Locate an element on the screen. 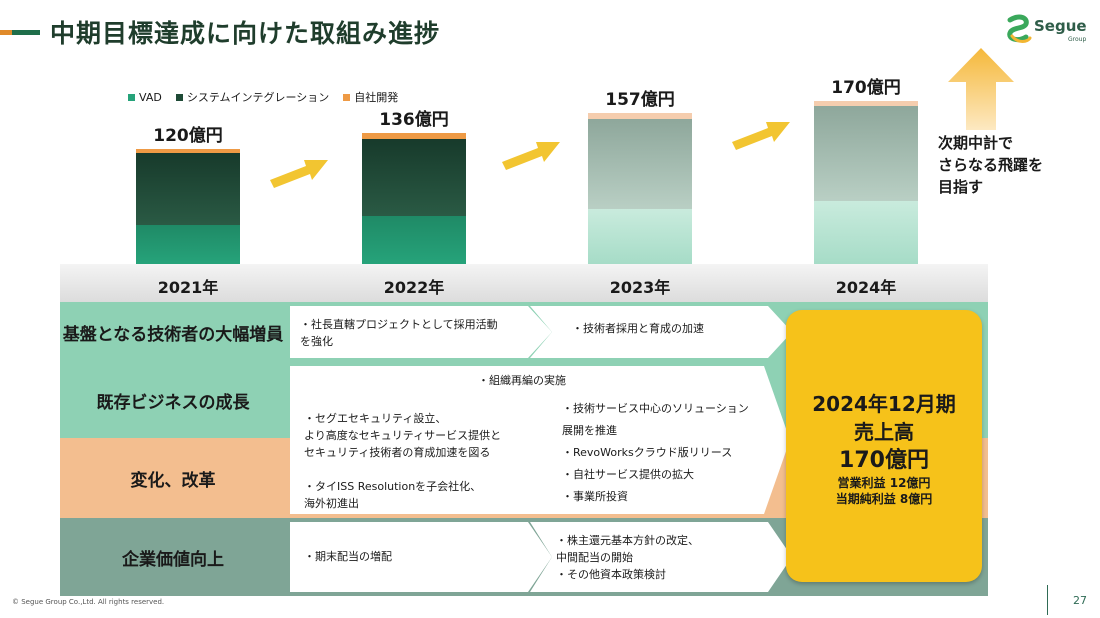  legend-label: VAD is located at coordinates (150, 97).